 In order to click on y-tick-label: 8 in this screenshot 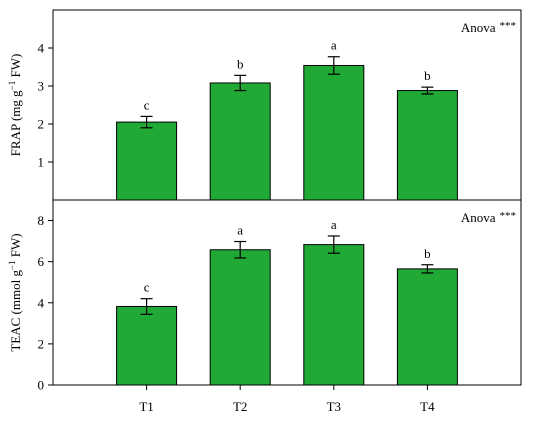, I will do `click(41, 220)`.